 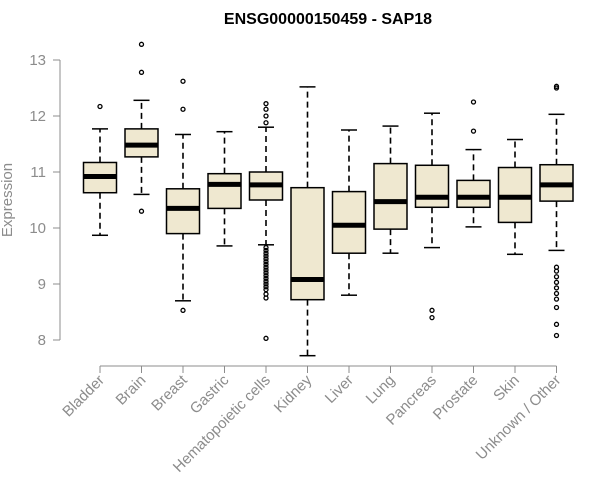 What do you see at coordinates (169, 392) in the screenshot?
I see `x-tick-label: Breast` at bounding box center [169, 392].